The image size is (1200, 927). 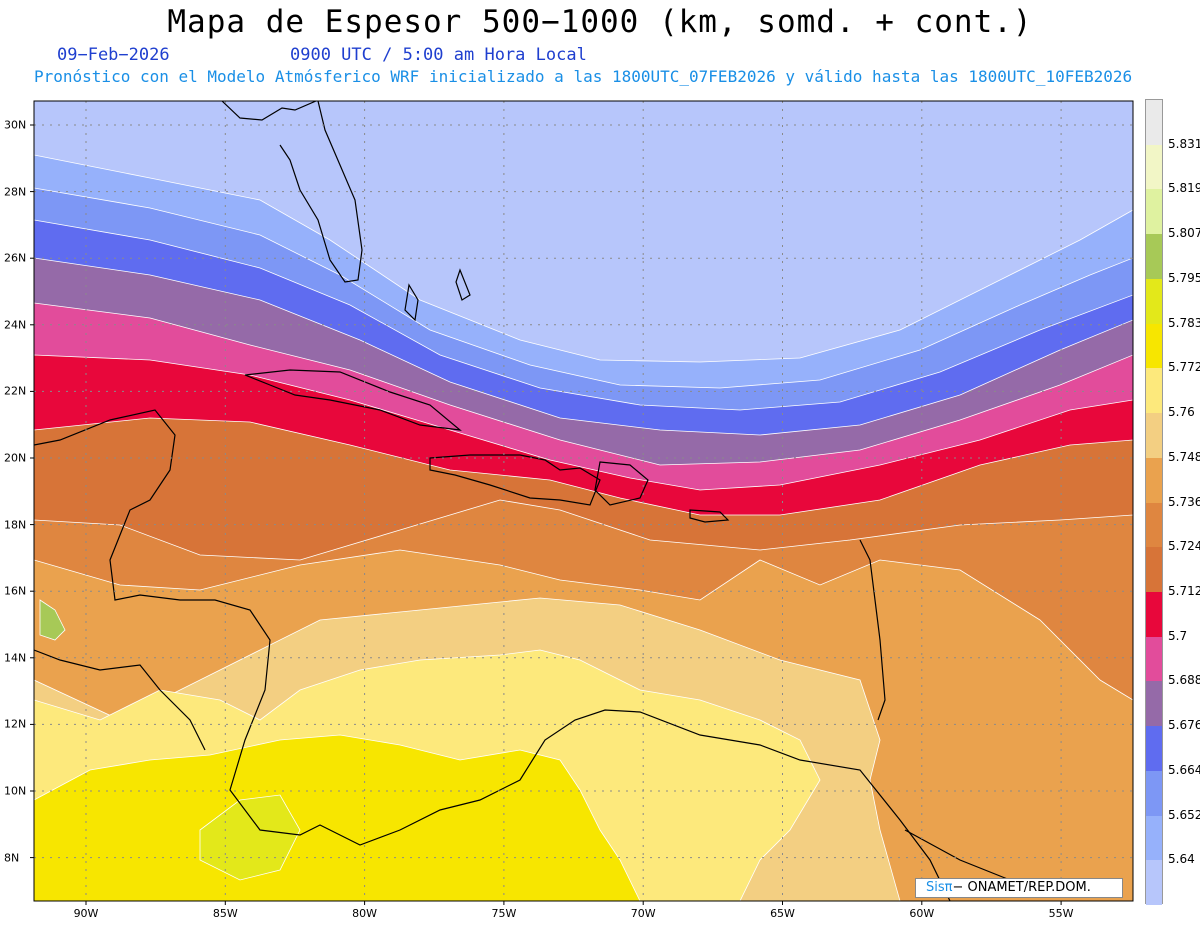 I want to click on legend-label: 5.772, so click(x=1184, y=367).